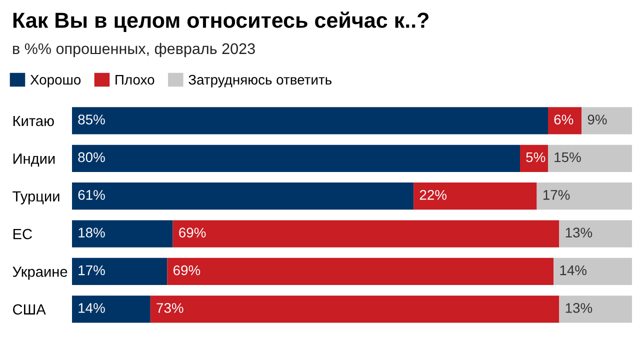  I want to click on data-label: 9%, so click(597, 119).